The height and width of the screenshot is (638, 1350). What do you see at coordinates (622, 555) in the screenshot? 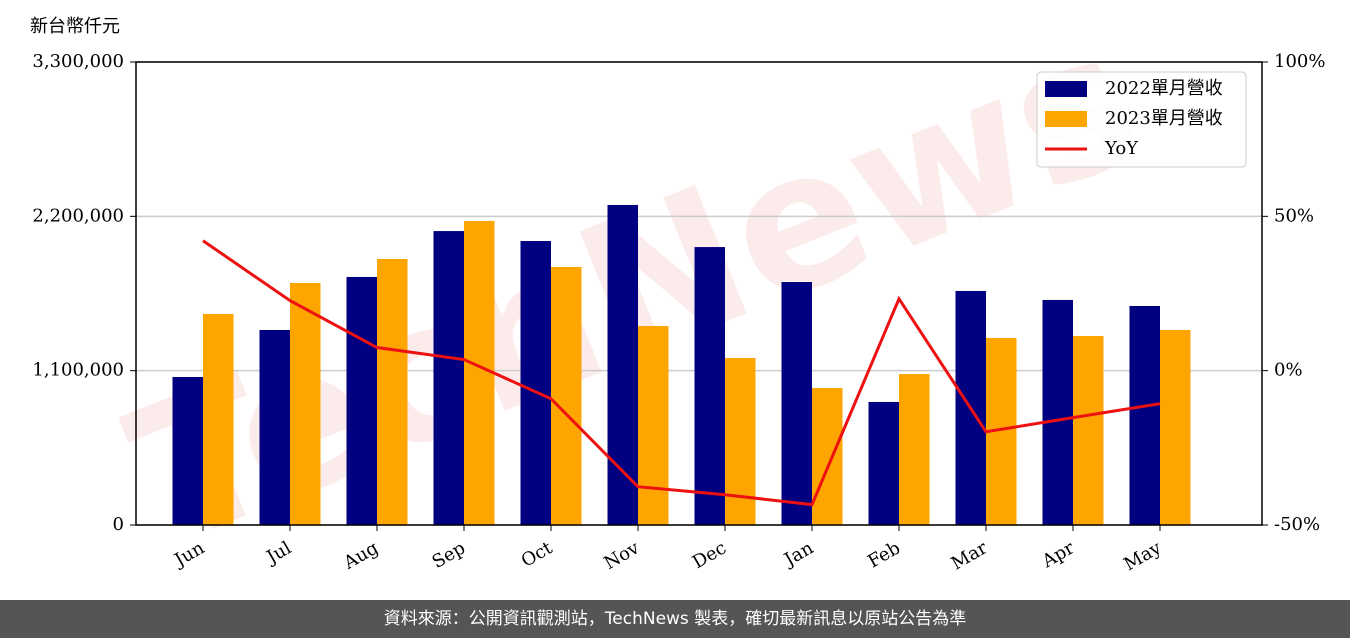
I see `x-tick-label: Nov` at bounding box center [622, 555].